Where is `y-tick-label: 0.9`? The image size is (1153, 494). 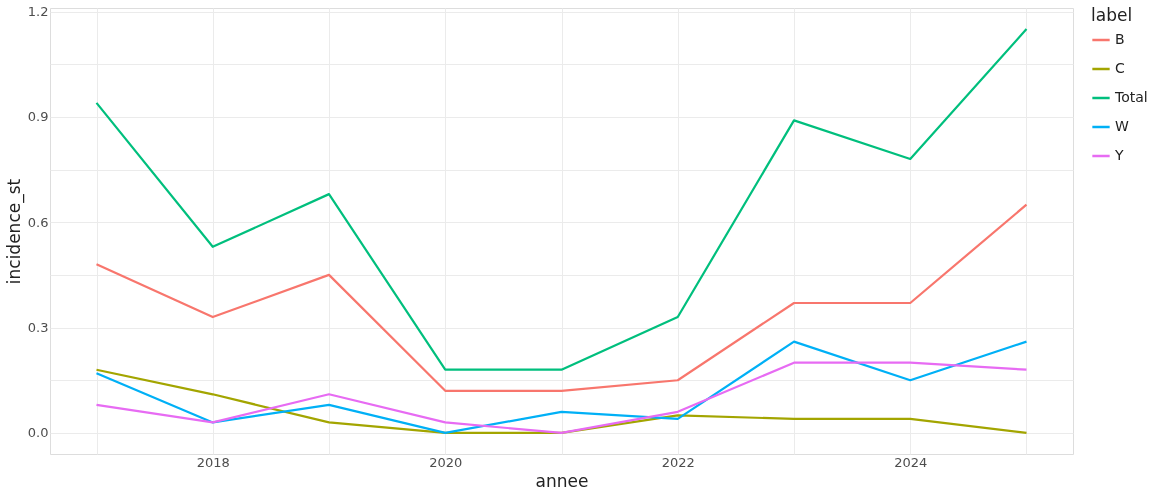
y-tick-label: 0.9 is located at coordinates (38, 117).